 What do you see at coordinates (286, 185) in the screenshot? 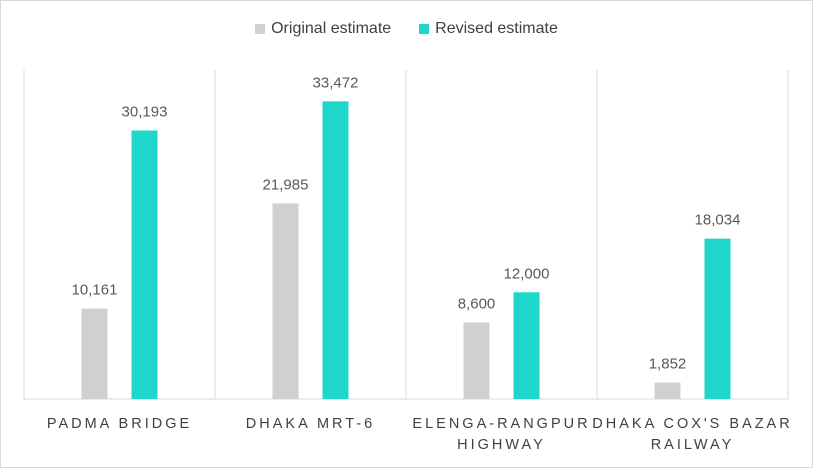
I see `data-label-original-1: 21,985` at bounding box center [286, 185].